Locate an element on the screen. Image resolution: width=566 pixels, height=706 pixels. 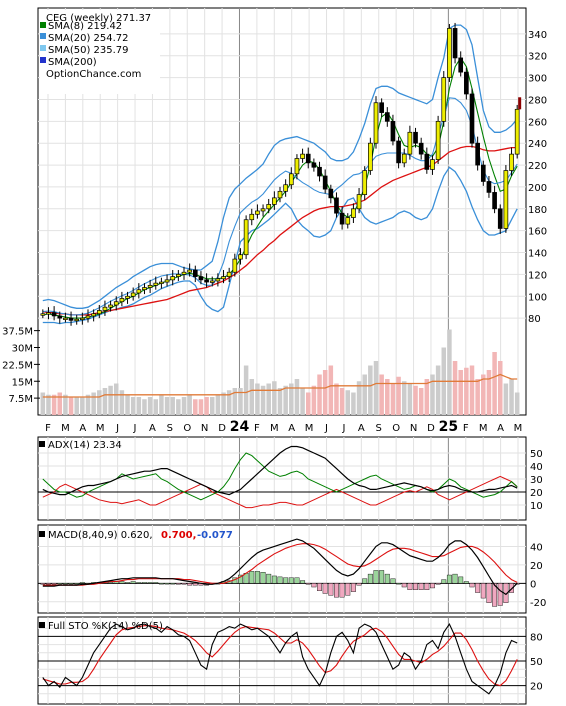
legend-sma50: SMA(50) 235.79 is located at coordinates (88, 50).